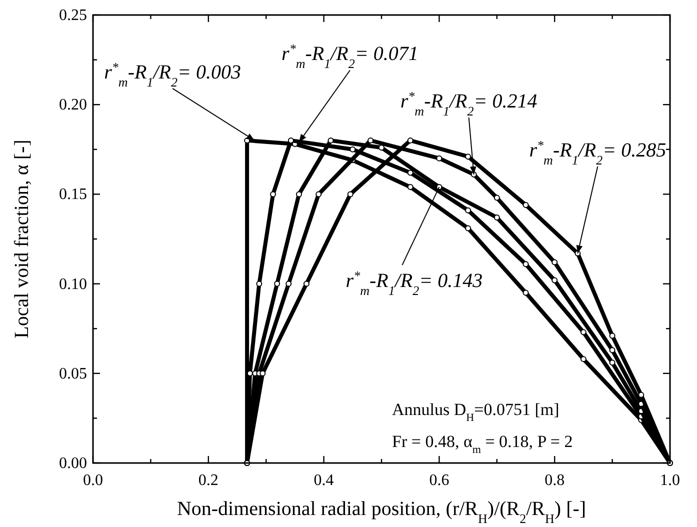  What do you see at coordinates (22, 239) in the screenshot?
I see `y-axis-title: Local void fraction, α [-]` at bounding box center [22, 239].